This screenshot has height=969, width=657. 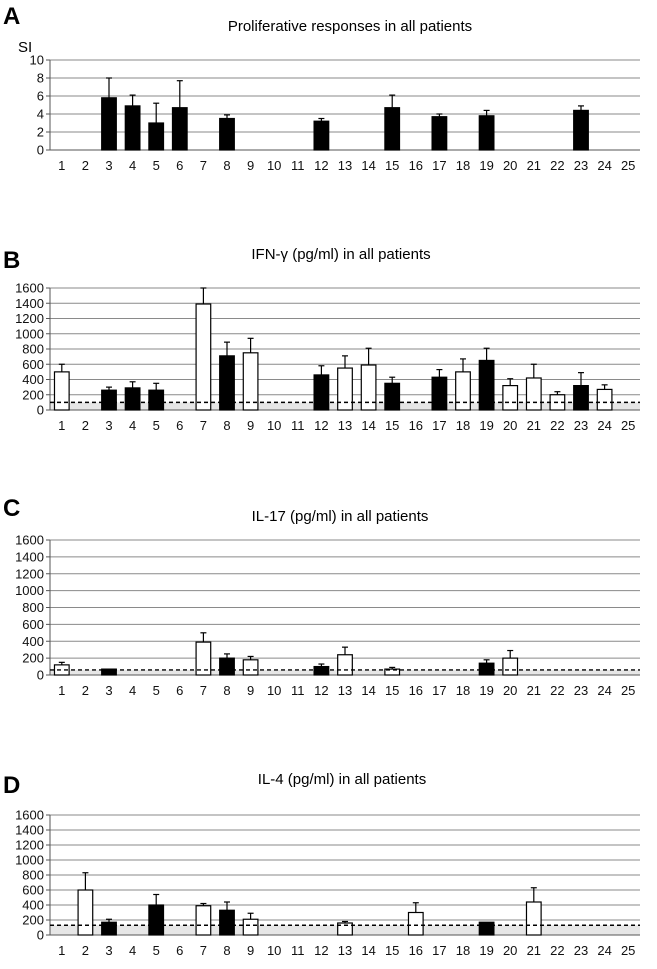 I want to click on chart-title-d: IL-4 (pg/ml) in all patients, so click(x=342, y=779).